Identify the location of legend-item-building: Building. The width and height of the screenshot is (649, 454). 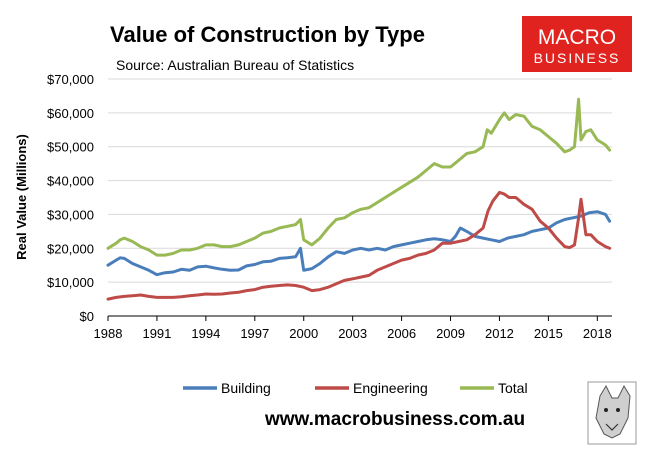
(227, 388).